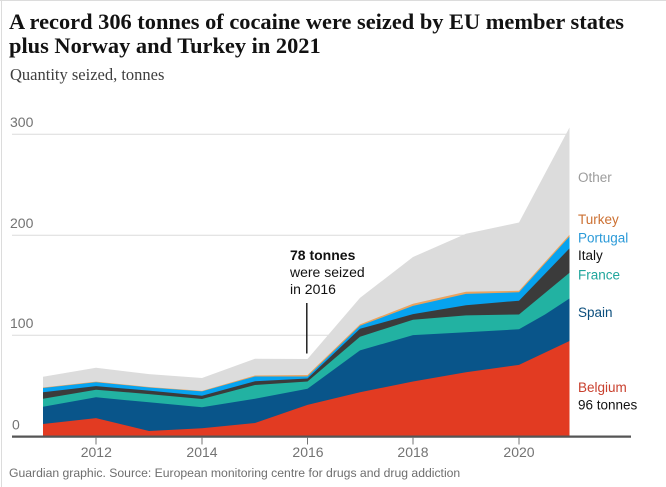  Describe the element at coordinates (201, 452) in the screenshot. I see `svg-text: 2014` at that location.